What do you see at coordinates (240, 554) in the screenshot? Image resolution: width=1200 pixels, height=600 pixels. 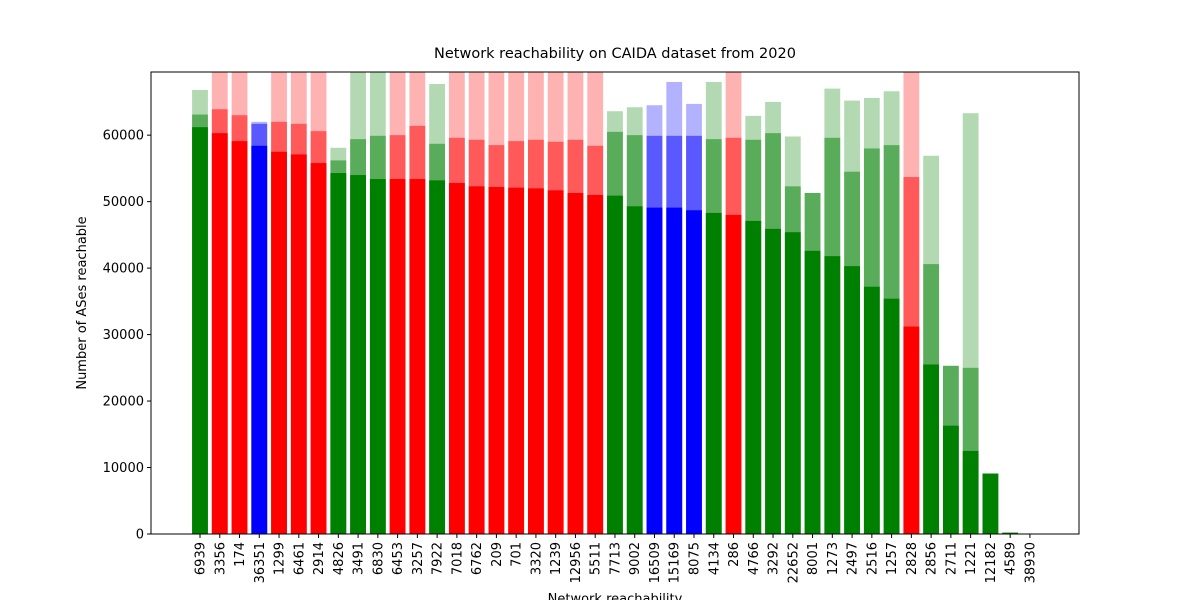 I see `x-tick-label: 174` at bounding box center [240, 554].